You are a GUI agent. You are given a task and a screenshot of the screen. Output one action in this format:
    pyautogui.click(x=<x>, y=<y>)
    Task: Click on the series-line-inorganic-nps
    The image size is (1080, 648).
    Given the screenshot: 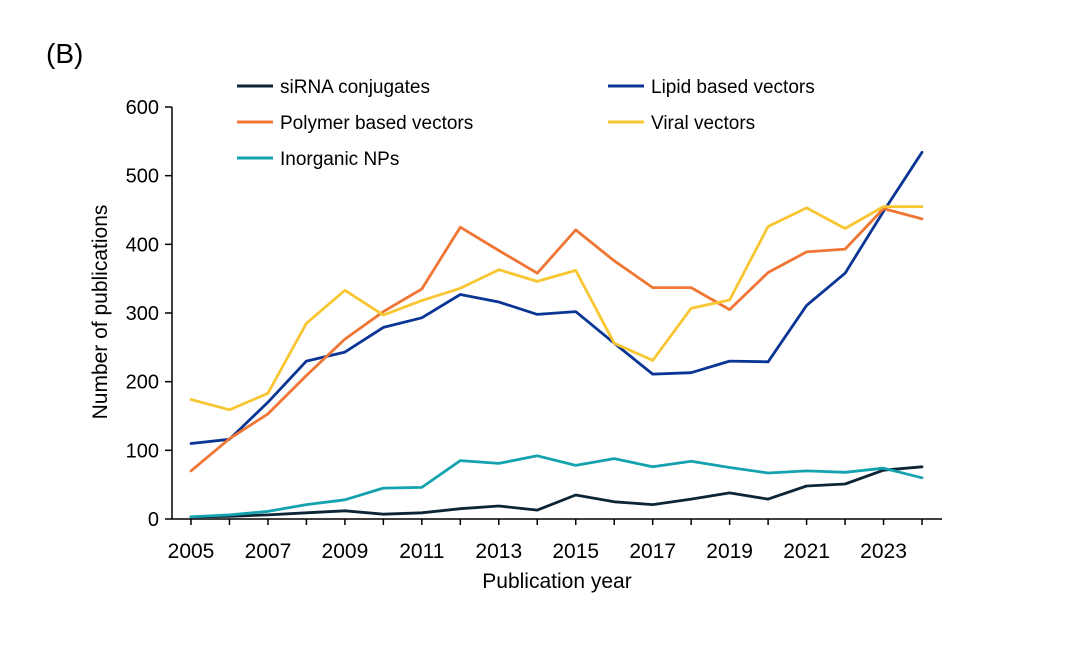 What is the action you would take?
    pyautogui.click(x=556, y=486)
    